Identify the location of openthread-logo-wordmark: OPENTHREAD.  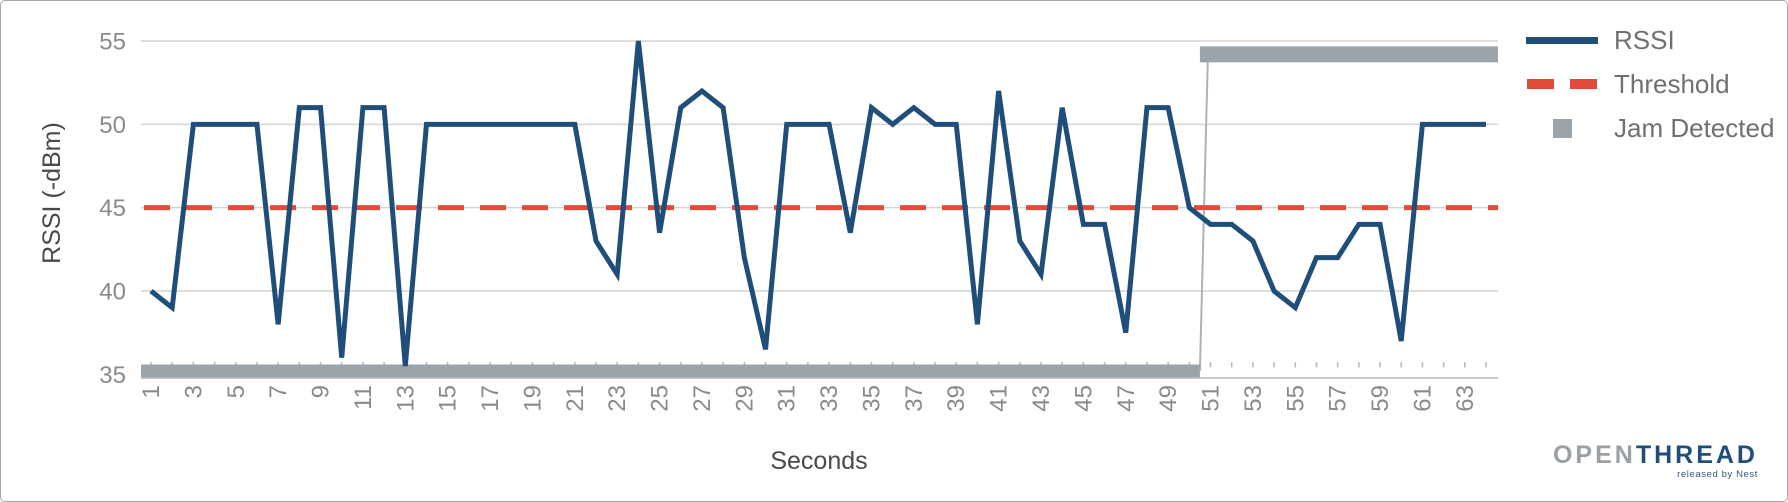
(1655, 455).